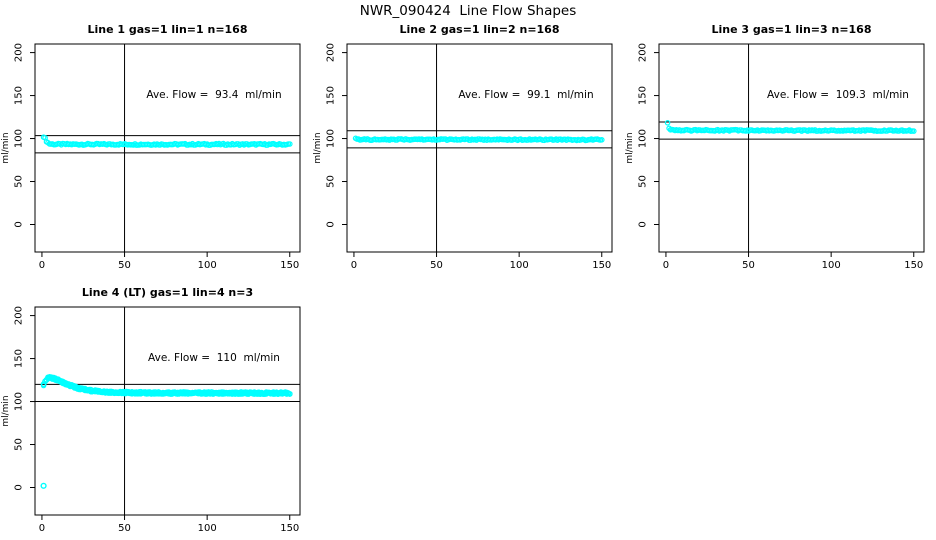  What do you see at coordinates (791, 29) in the screenshot?
I see `panel-title: Line 3 gas=1 lin=3 n=168` at bounding box center [791, 29].